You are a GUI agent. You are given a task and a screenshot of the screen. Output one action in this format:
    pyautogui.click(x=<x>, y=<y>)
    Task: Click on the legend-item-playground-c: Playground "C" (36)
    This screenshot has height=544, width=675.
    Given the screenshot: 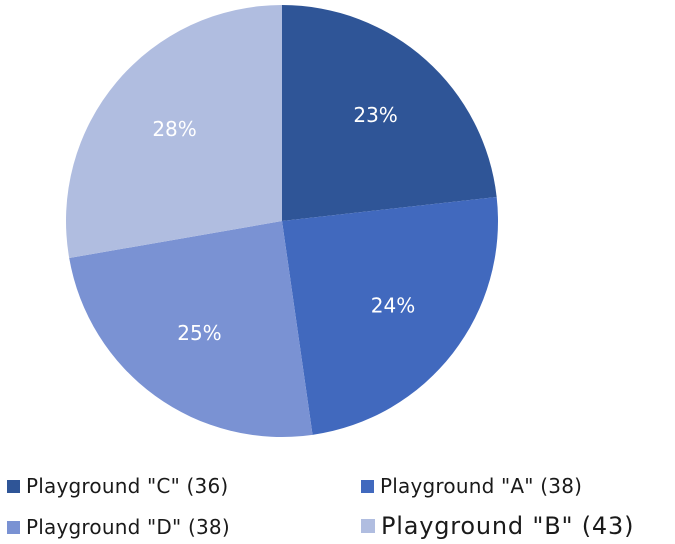 What is the action you would take?
    pyautogui.click(x=117, y=486)
    